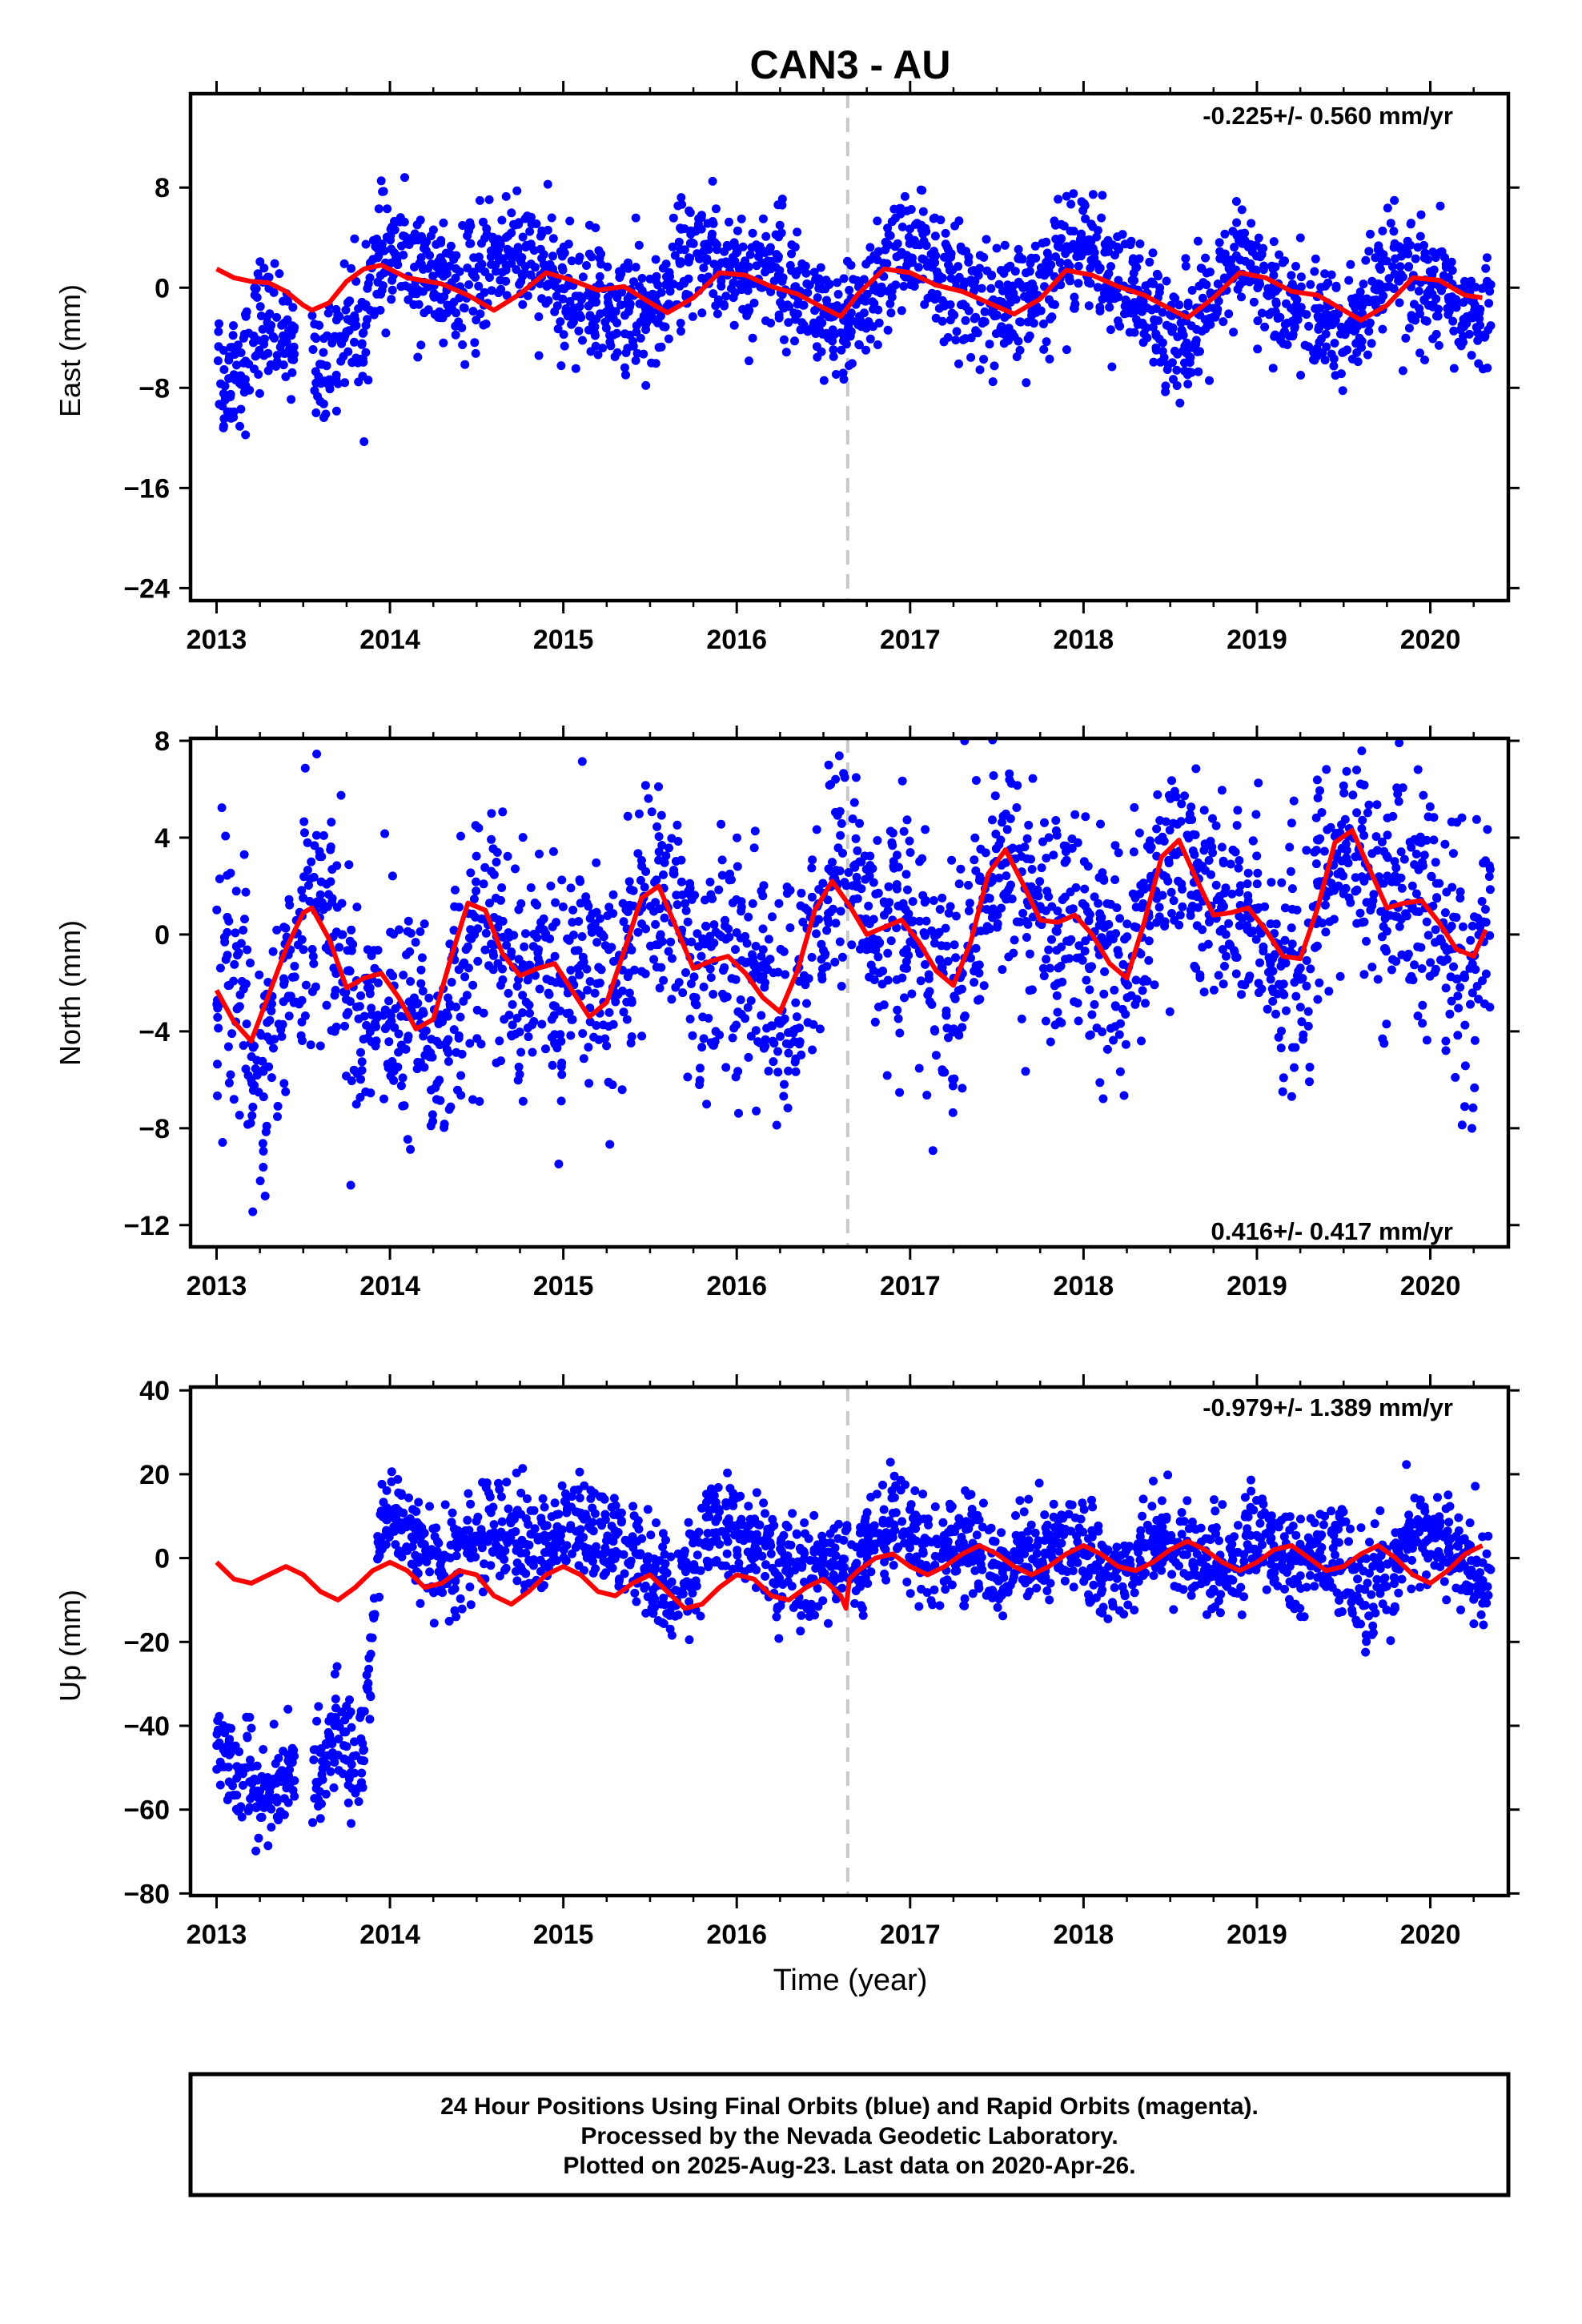 This screenshot has width=1582, height=2324. What do you see at coordinates (1084, 1286) in the screenshot?
I see `north-xtick-label: 2018` at bounding box center [1084, 1286].